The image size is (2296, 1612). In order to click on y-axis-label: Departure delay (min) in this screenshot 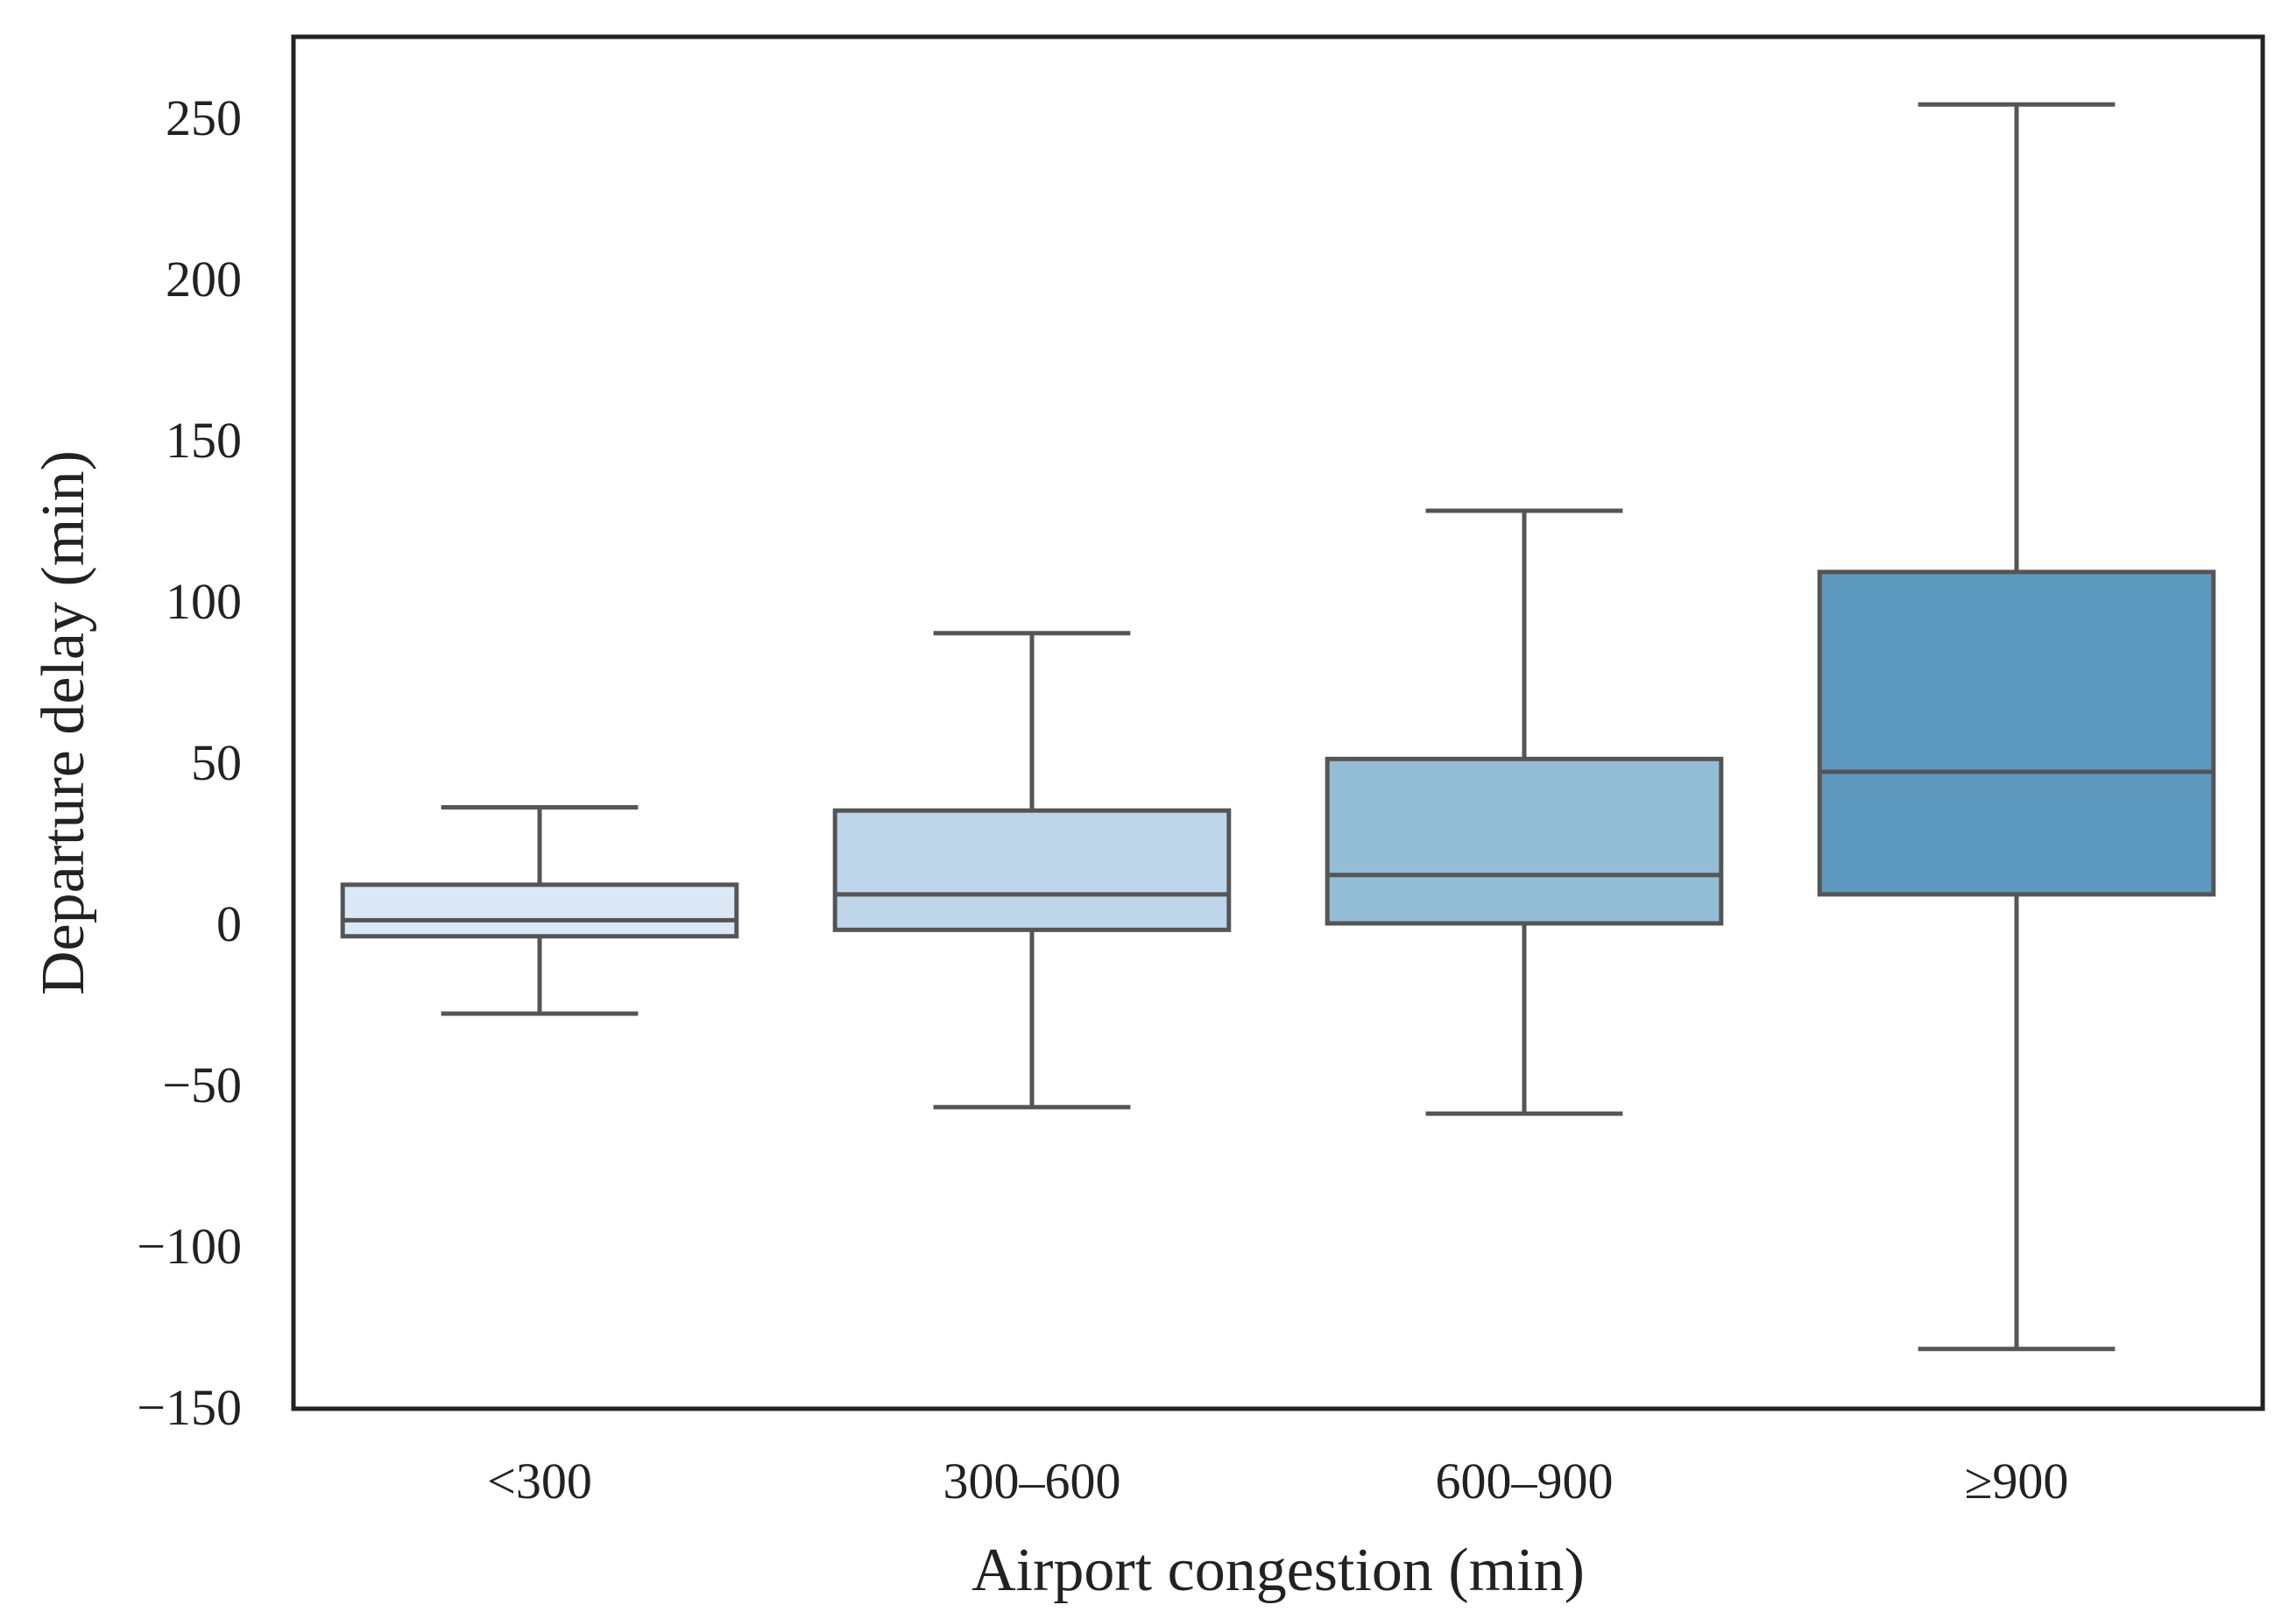, I will do `click(63, 722)`.